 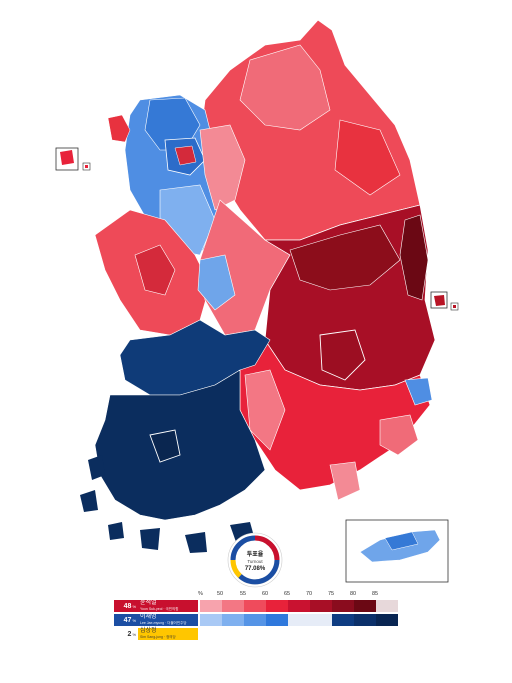 I want to click on region-jeonbuk, so click(x=195, y=357).